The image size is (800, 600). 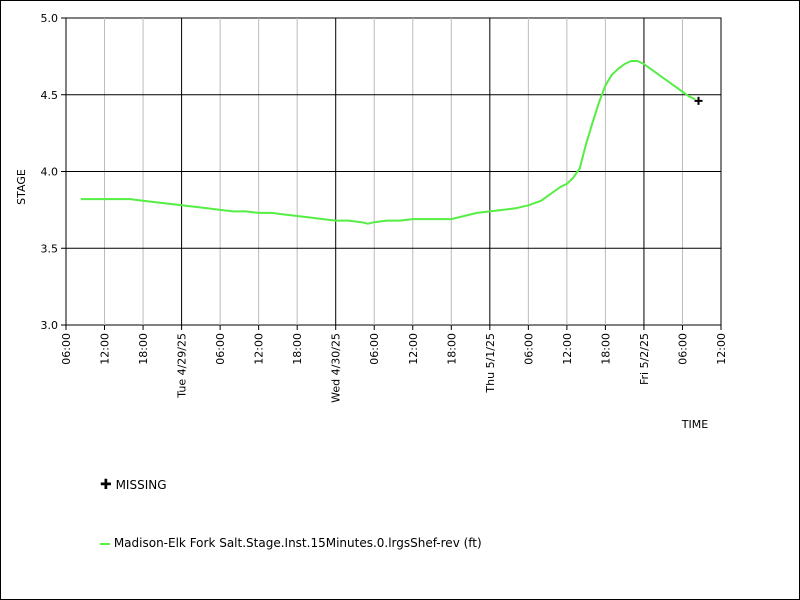 What do you see at coordinates (50, 95) in the screenshot?
I see `y-tick-label: 4.5` at bounding box center [50, 95].